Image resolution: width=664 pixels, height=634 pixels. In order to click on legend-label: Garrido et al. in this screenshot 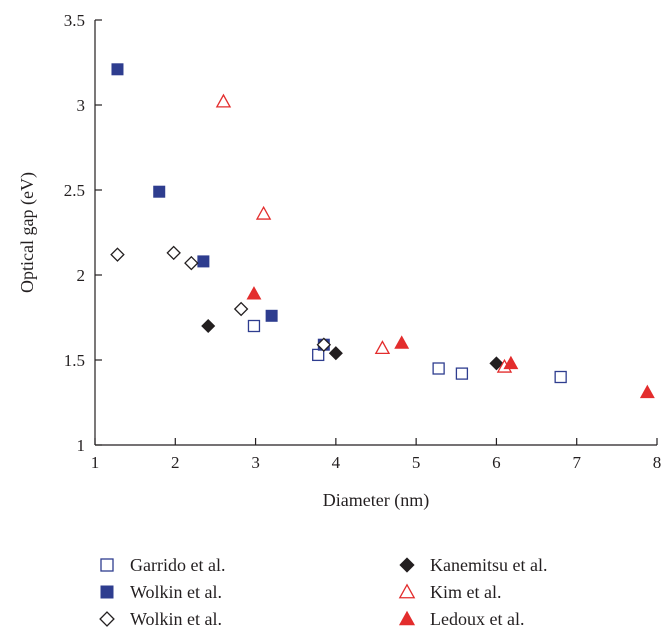, I will do `click(178, 564)`.